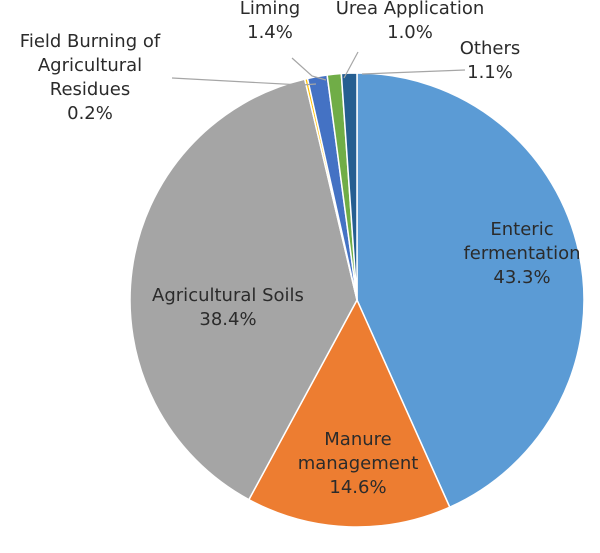  Describe the element at coordinates (90, 41) in the screenshot. I see `slice-name-label: Field Burning of` at that location.